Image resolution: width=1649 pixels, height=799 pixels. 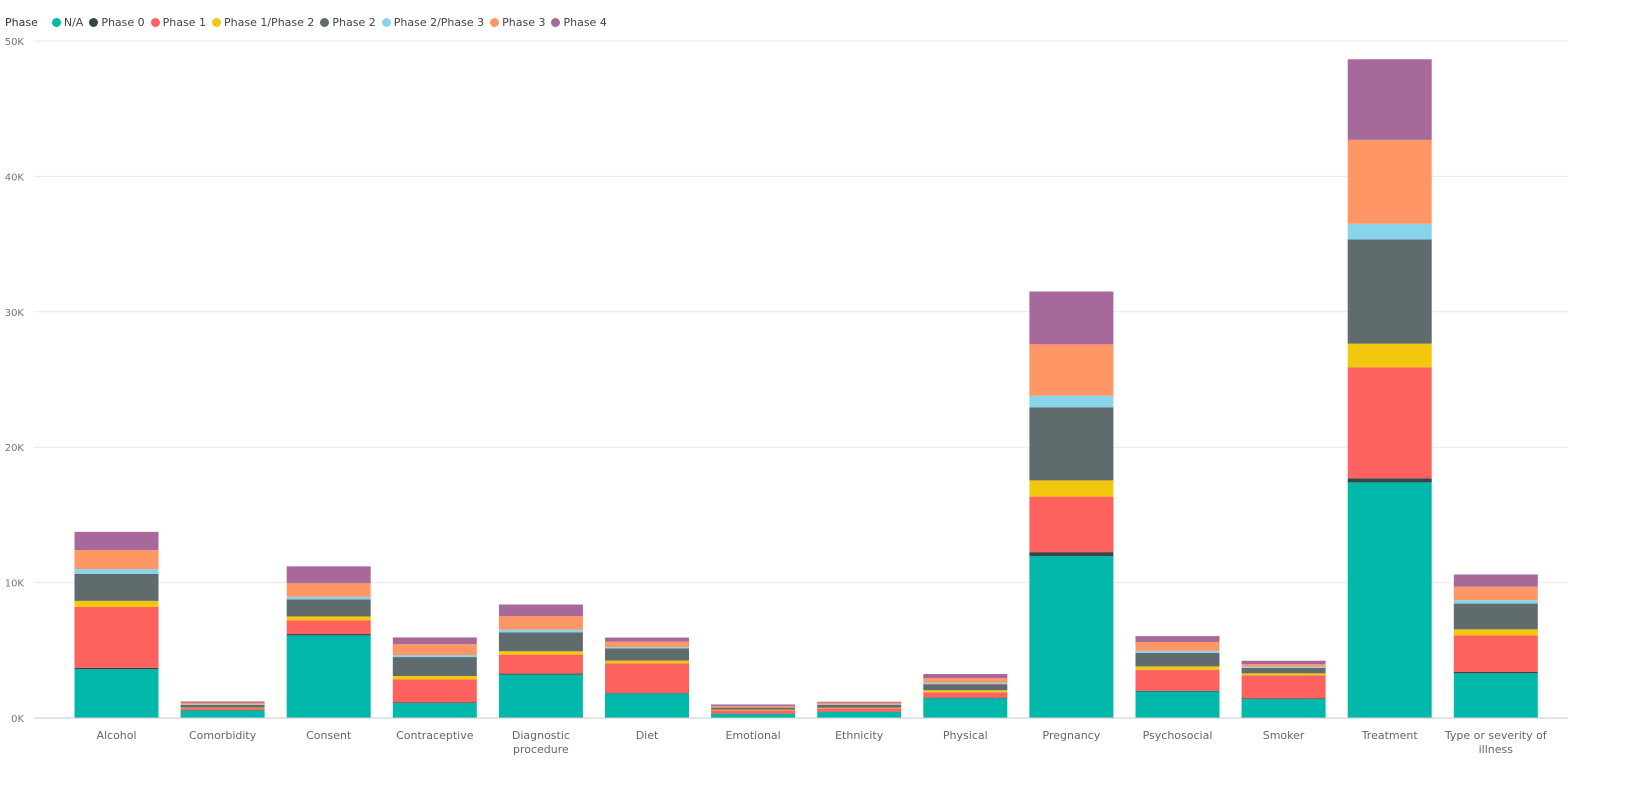 I want to click on legend-item: Phase 1/Phase 2, so click(x=263, y=22).